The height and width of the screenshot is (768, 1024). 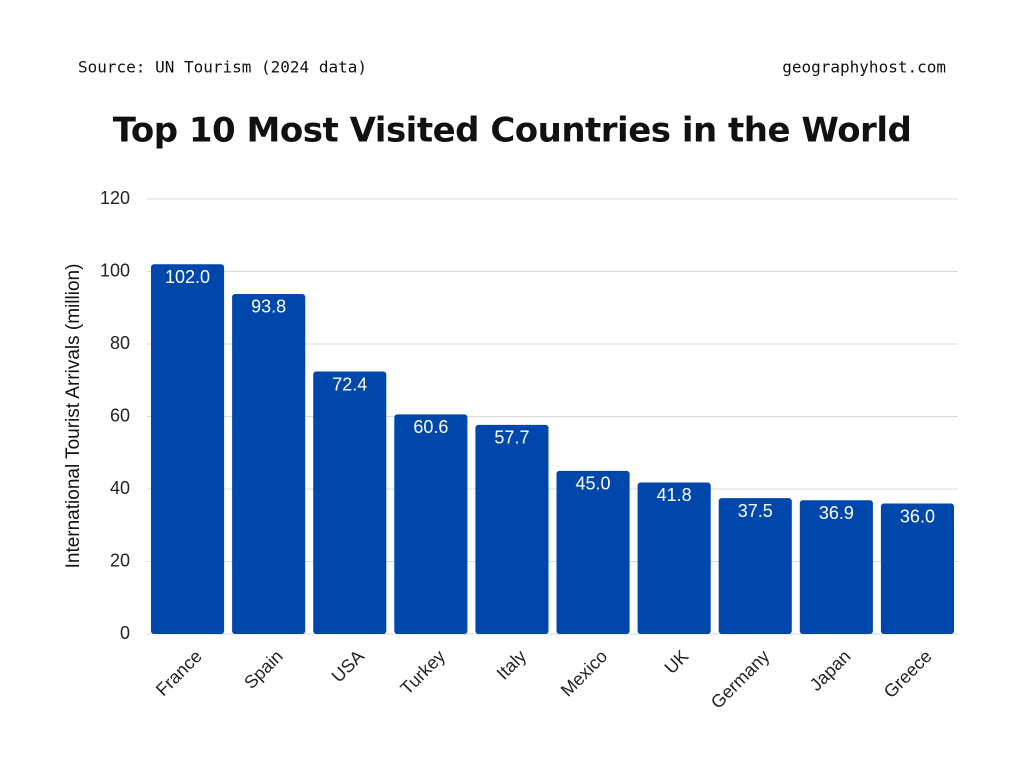 What do you see at coordinates (125, 633) in the screenshot?
I see `y-tick-label: 0` at bounding box center [125, 633].